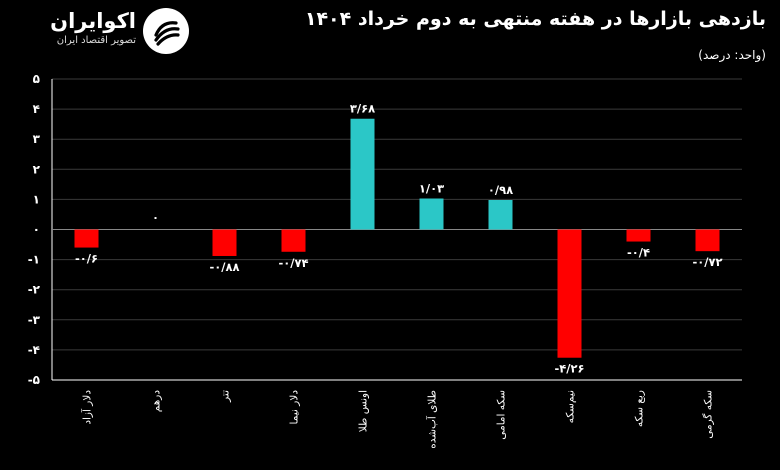  I want to click on x-tick-label: ربع سکه, so click(640, 408).